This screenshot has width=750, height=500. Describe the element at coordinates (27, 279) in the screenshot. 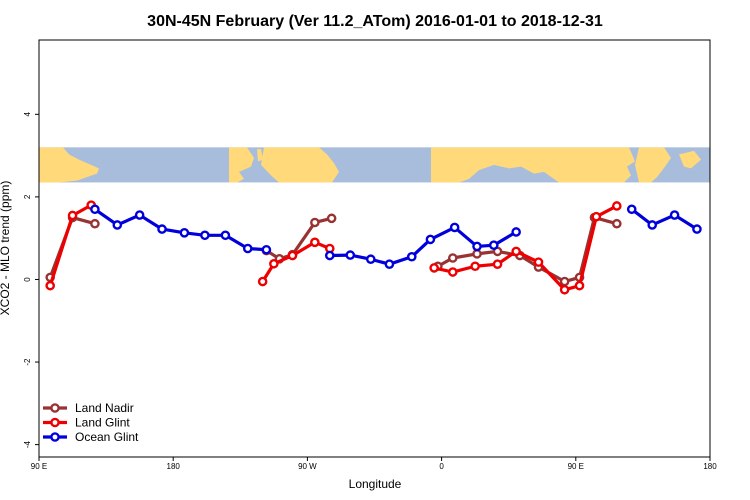

I see `y-tick-label: 0` at that location.